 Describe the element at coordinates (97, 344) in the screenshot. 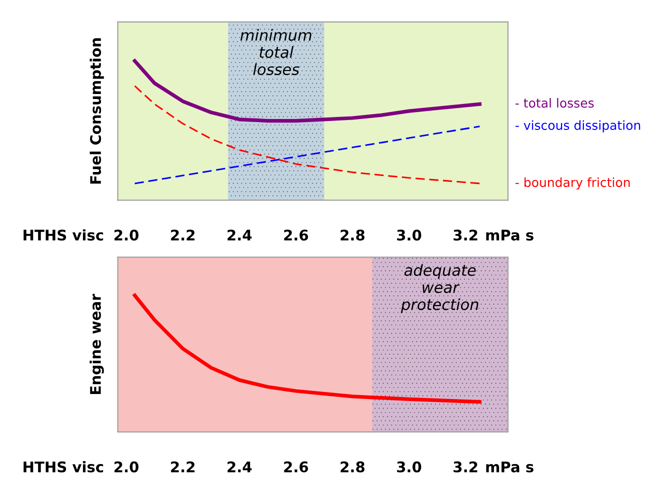

I see `y-axis-title: Engine wear` at that location.